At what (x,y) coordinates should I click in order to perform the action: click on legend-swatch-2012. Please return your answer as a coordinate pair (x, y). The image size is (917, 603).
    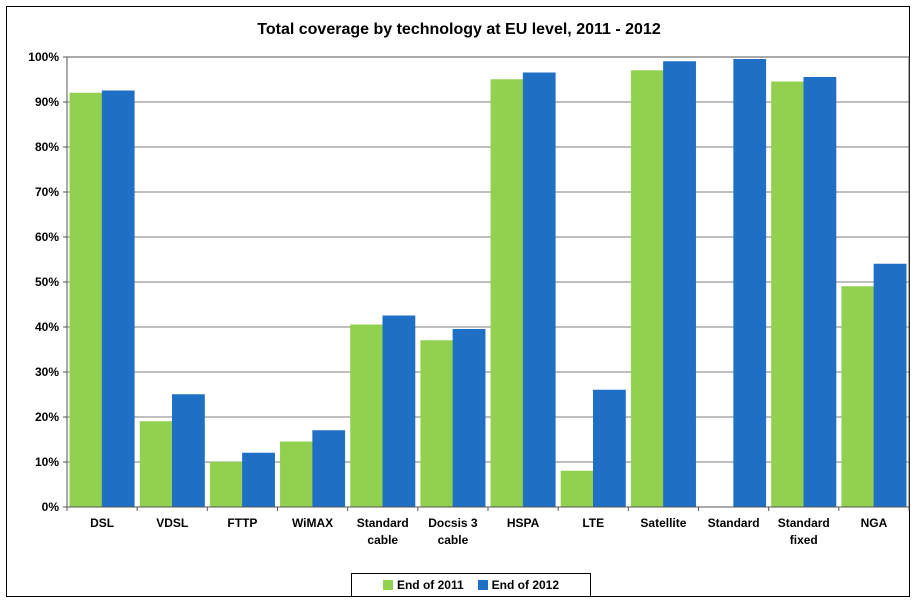
    Looking at the image, I should click on (482, 585).